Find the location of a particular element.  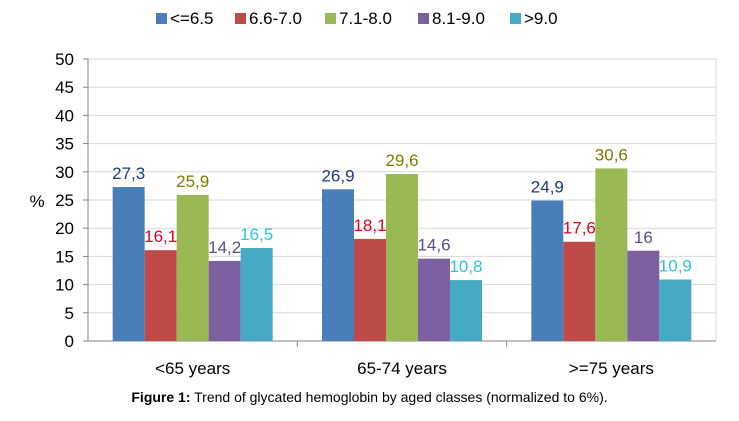

legend-label: 8.1-9.0 is located at coordinates (458, 18).